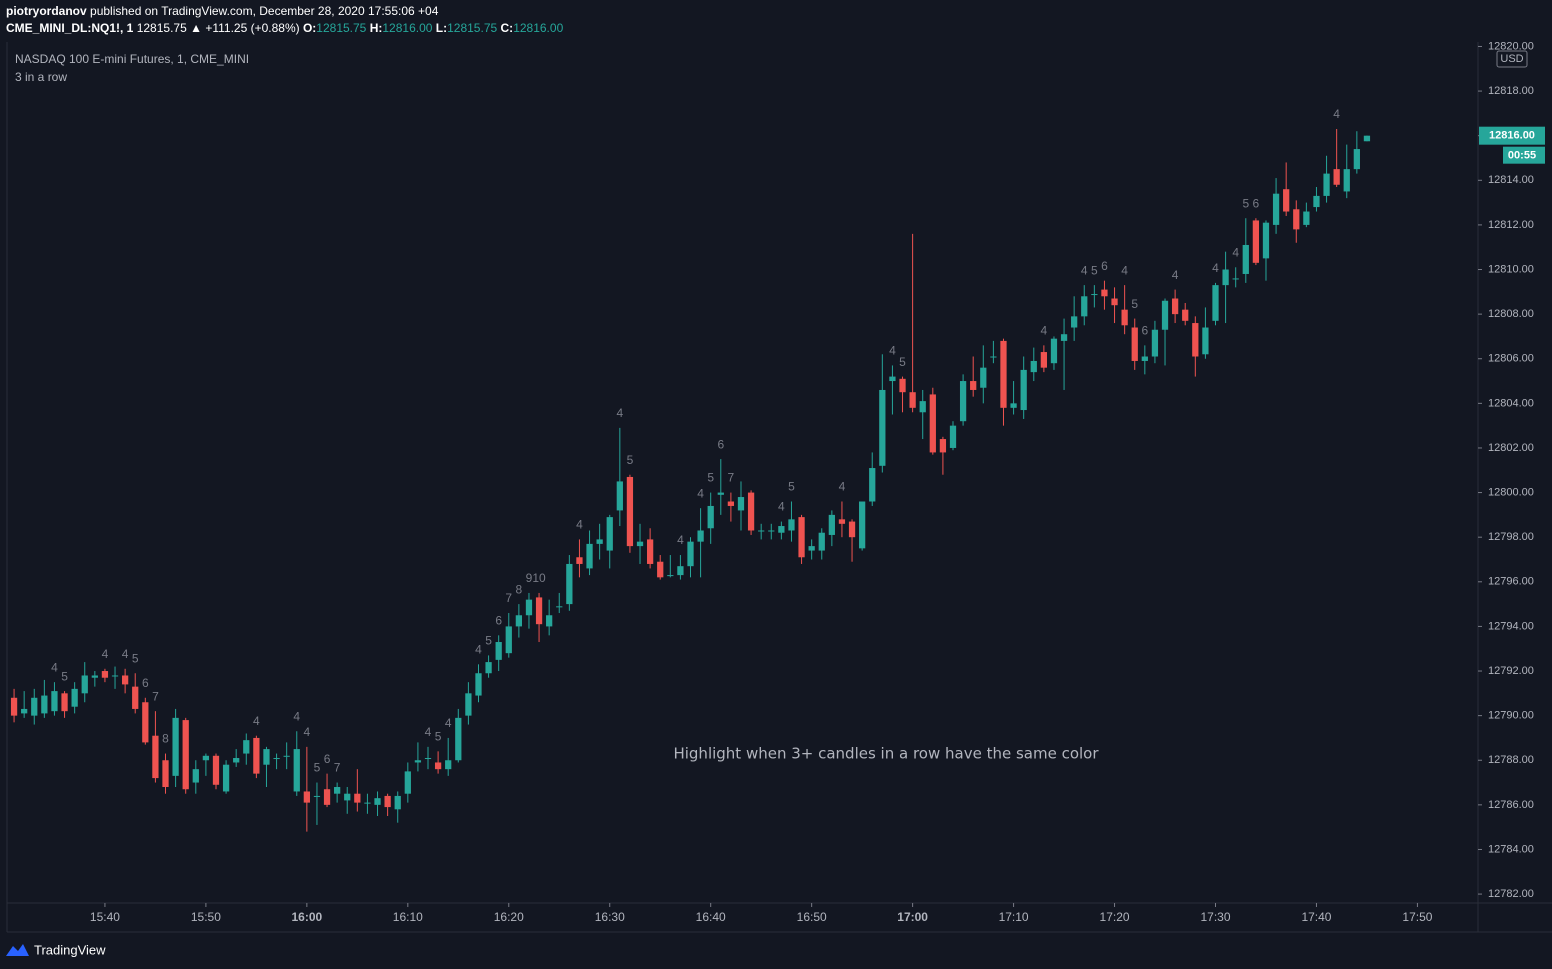 The image size is (1552, 969). I want to click on y-tick-label: 12786.00, so click(1511, 805).